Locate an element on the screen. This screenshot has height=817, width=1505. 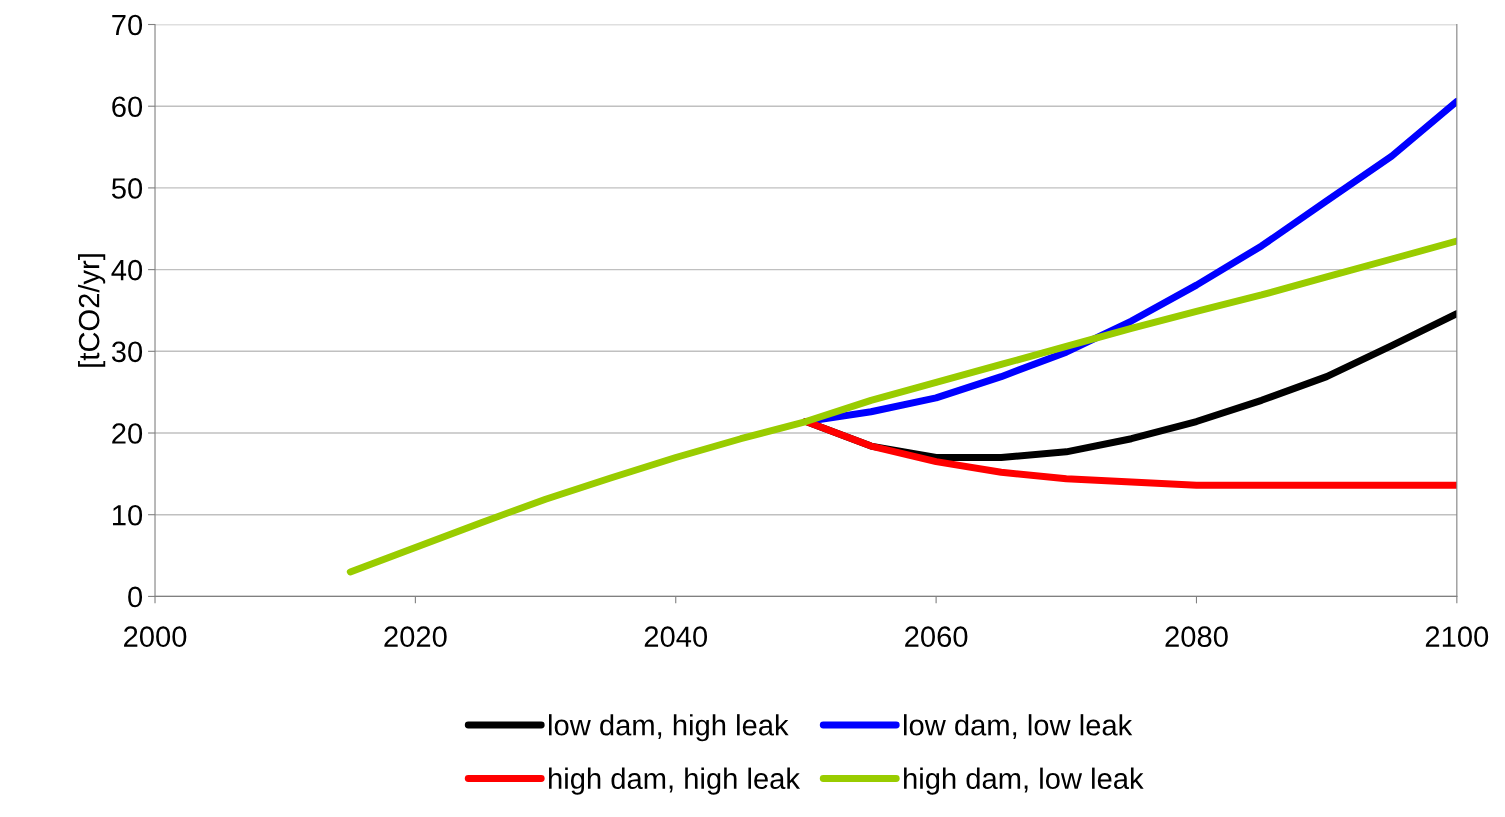
x-tick-label: 2000 is located at coordinates (155, 636).